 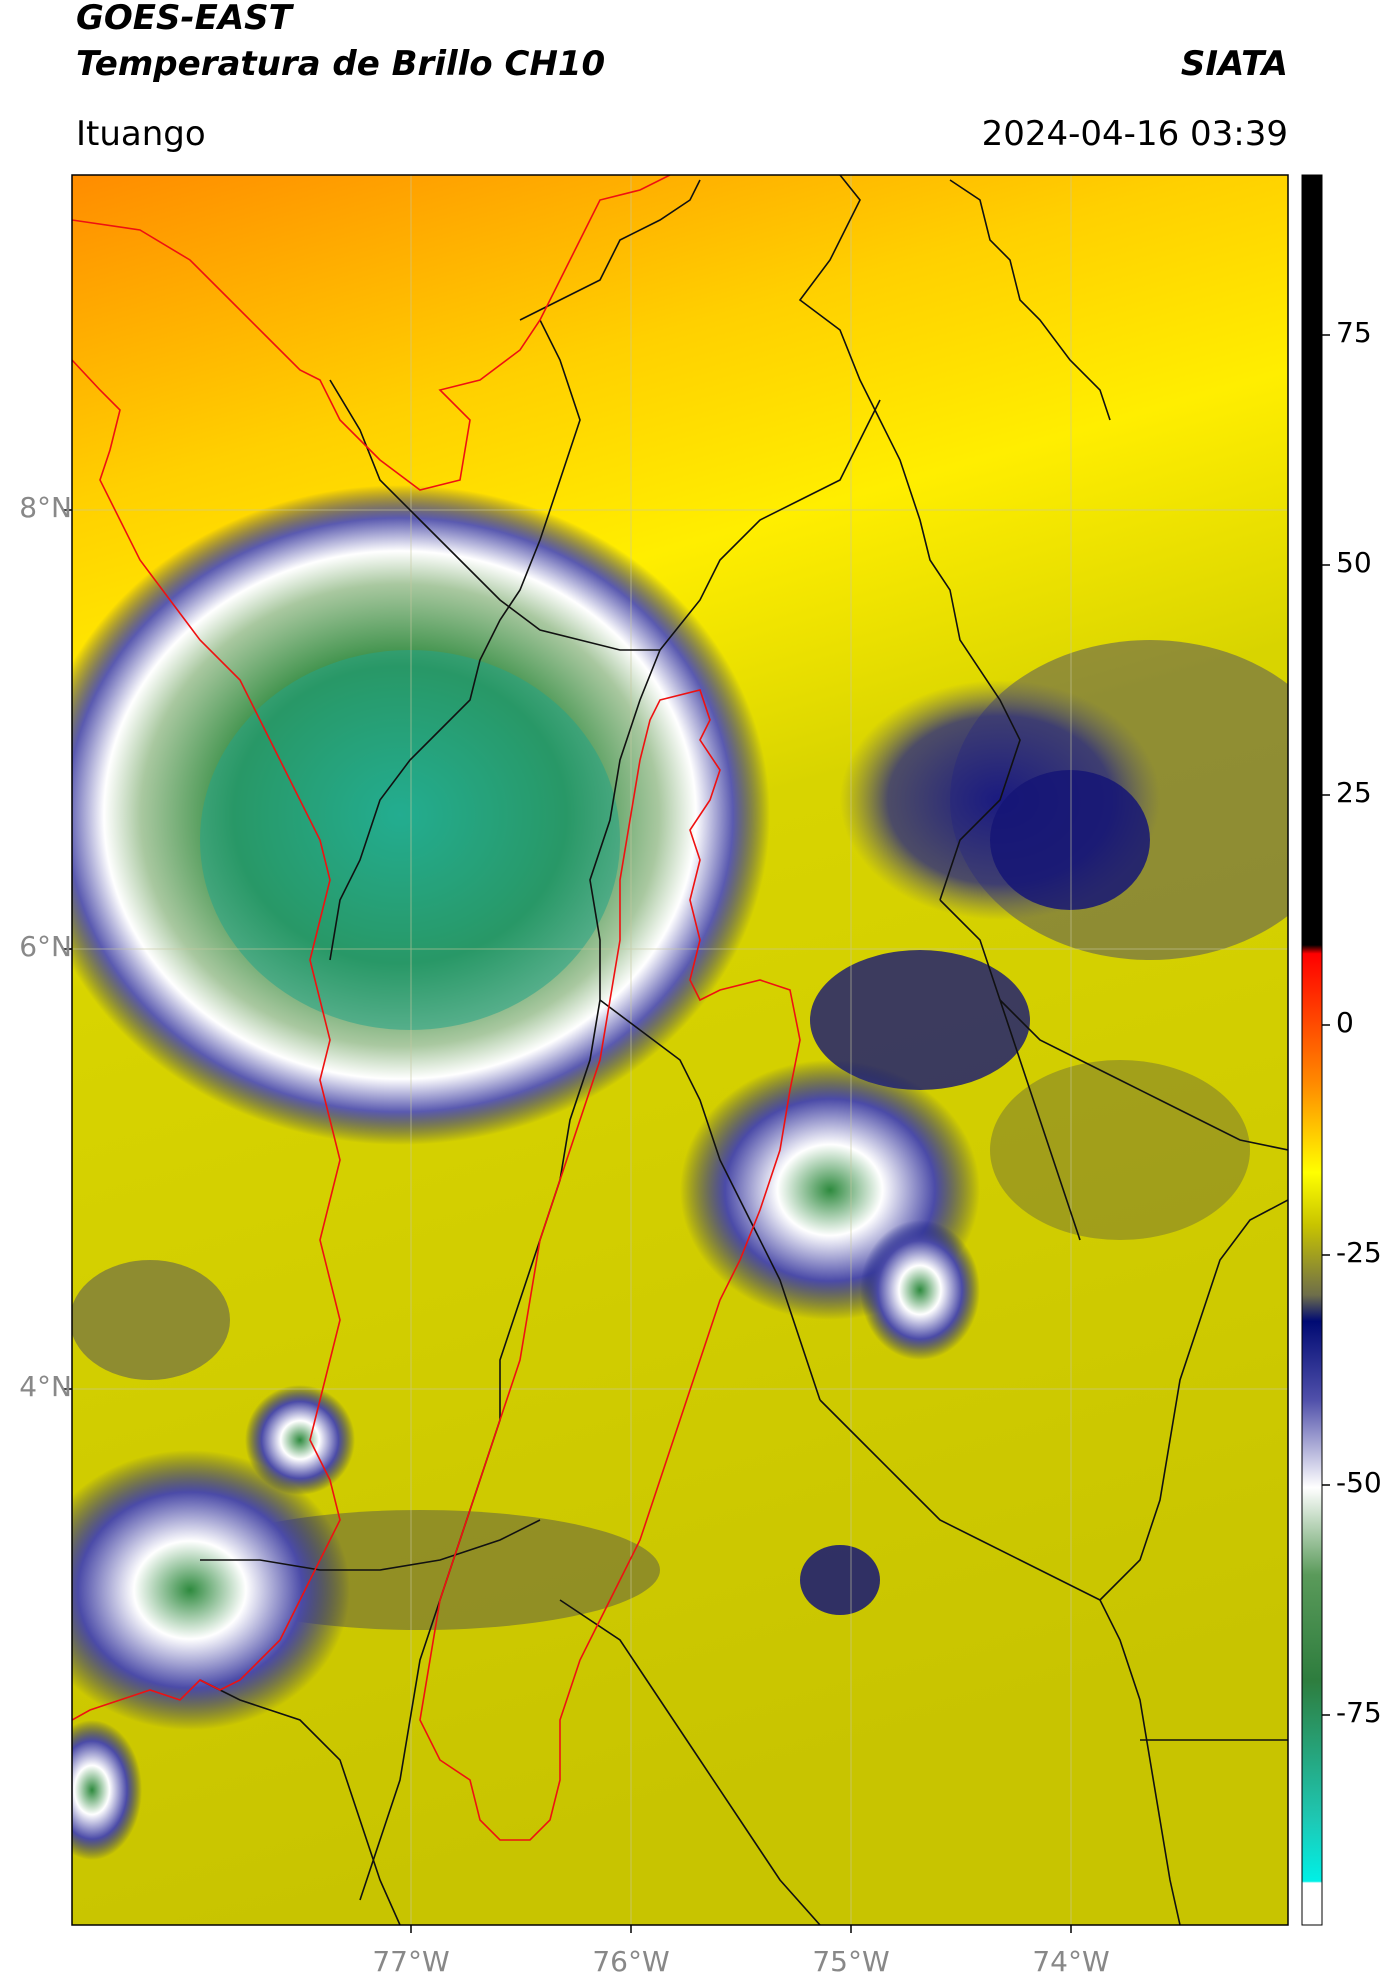 What do you see at coordinates (1354, 792) in the screenshot?
I see `colorbar-label-25: 25` at bounding box center [1354, 792].